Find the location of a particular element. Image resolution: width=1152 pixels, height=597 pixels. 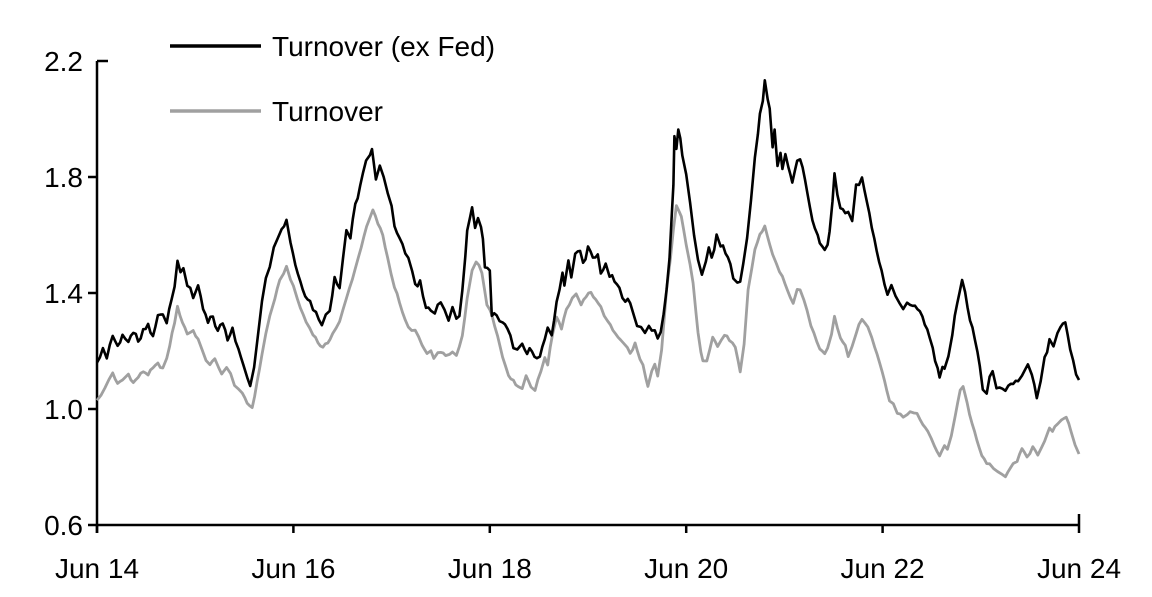

y-tick-label: 1.4 is located at coordinates (63, 293).